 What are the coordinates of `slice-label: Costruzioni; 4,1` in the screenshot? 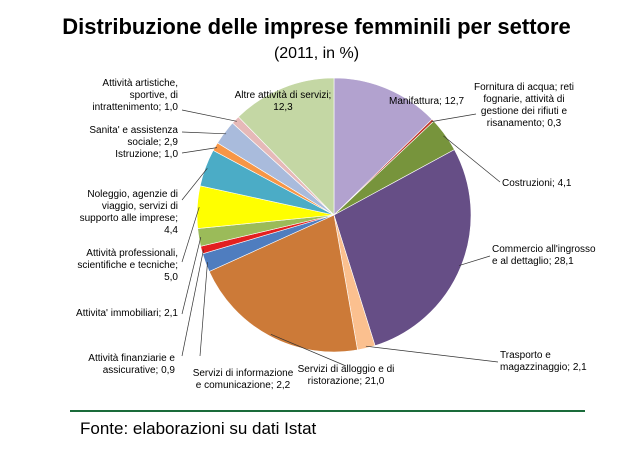 It's located at (537, 183).